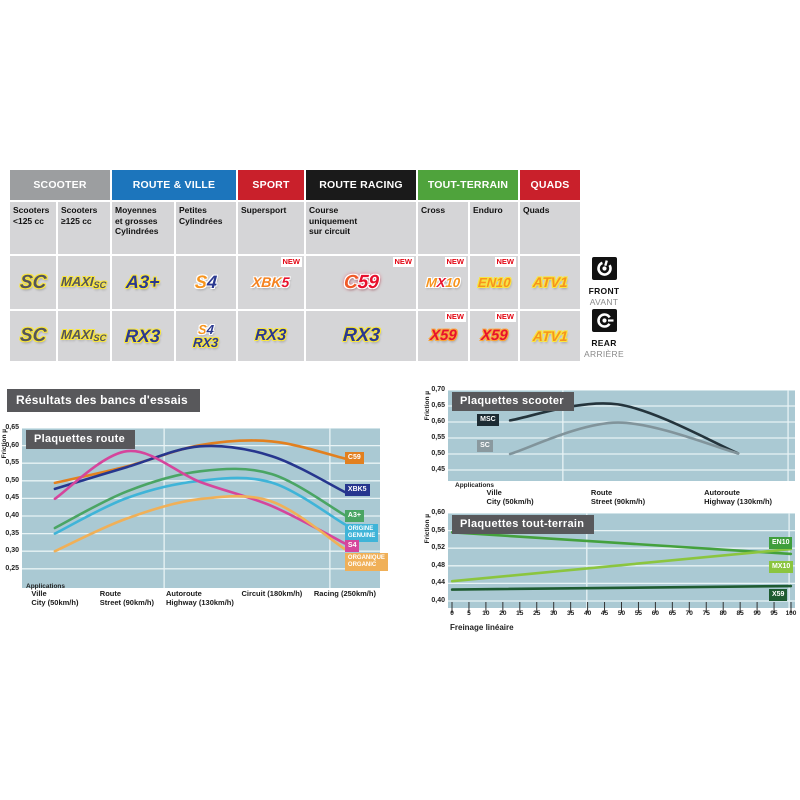 The image size is (800, 800). What do you see at coordinates (488, 210) in the screenshot?
I see `desc-line: Enduro` at bounding box center [488, 210].